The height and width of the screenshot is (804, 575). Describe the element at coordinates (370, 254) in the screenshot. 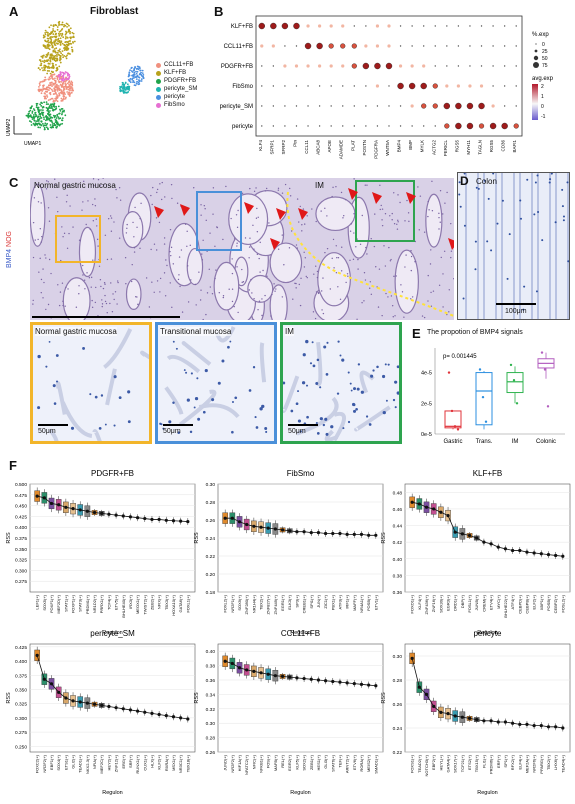

I see `boundary-line` at that location.